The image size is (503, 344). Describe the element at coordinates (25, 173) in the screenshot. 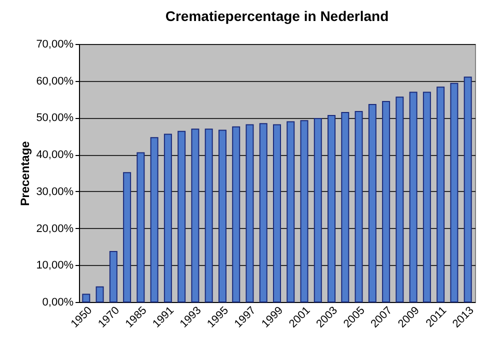

I see `y-axis-title: Precentage` at that location.